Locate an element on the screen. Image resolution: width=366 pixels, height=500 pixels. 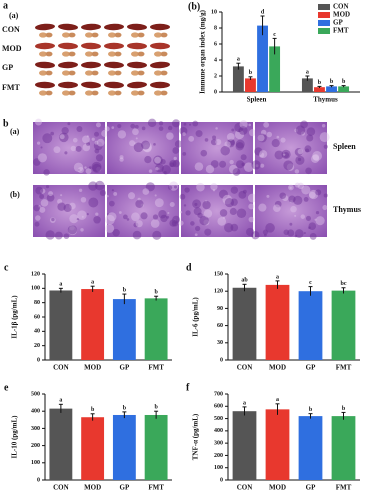
x-tick-label: Spleen is located at coordinates (257, 100).